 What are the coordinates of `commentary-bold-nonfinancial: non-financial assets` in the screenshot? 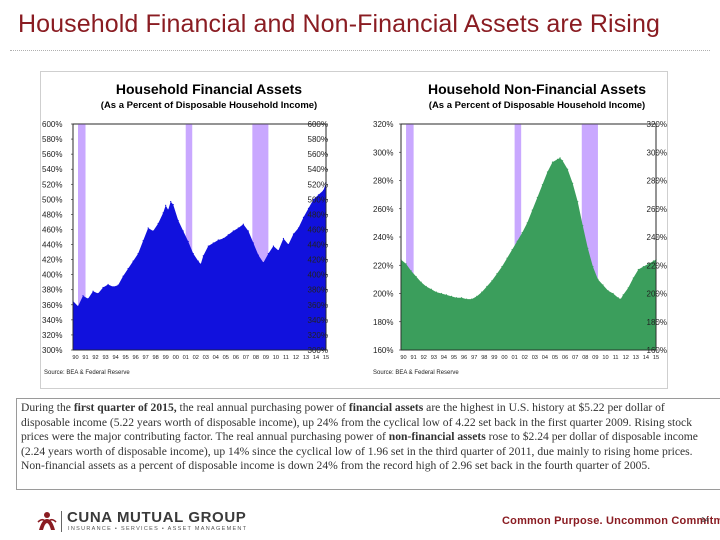 It's located at (437, 437).